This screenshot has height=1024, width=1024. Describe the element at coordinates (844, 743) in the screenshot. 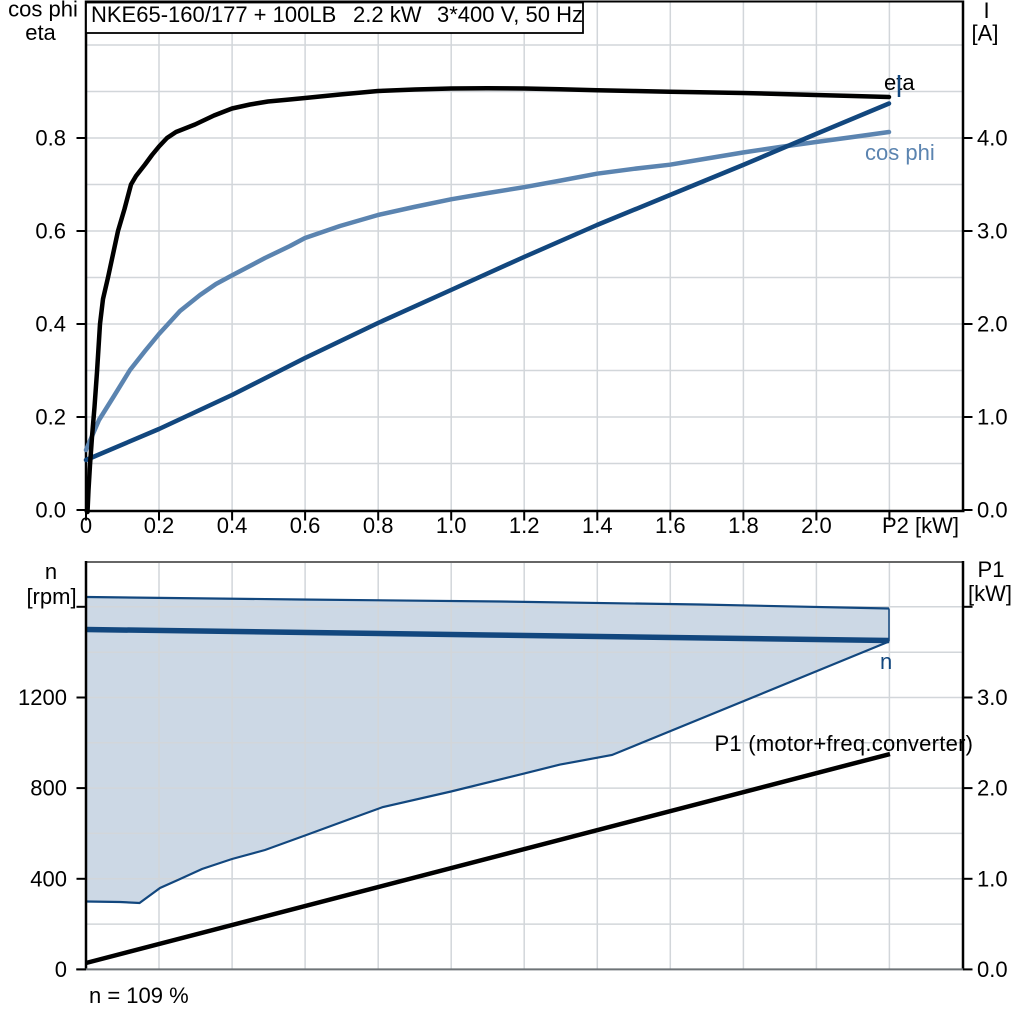

I see `svg-text: P1 (motor+freq.converter)` at that location.